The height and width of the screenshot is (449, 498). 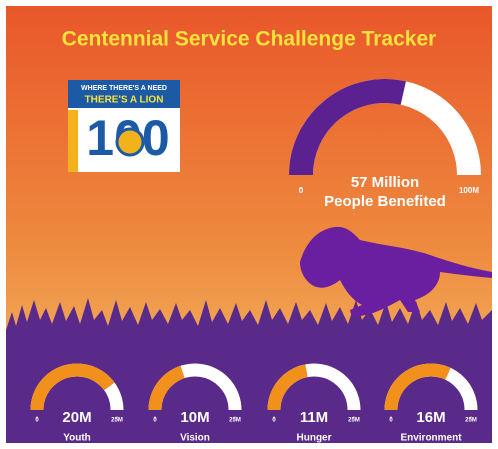 I want to click on category-label: Environment, so click(x=431, y=438).